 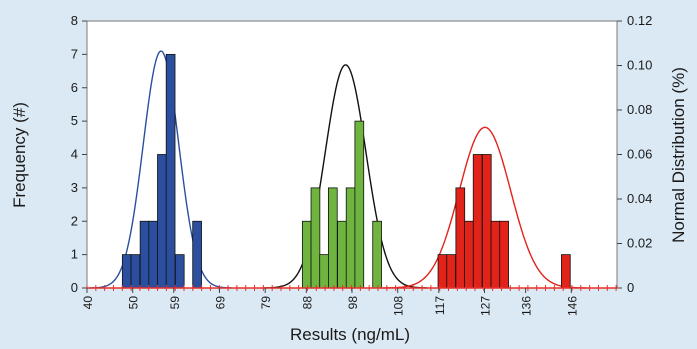 I want to click on x-tick-label: 59, so click(x=175, y=303).